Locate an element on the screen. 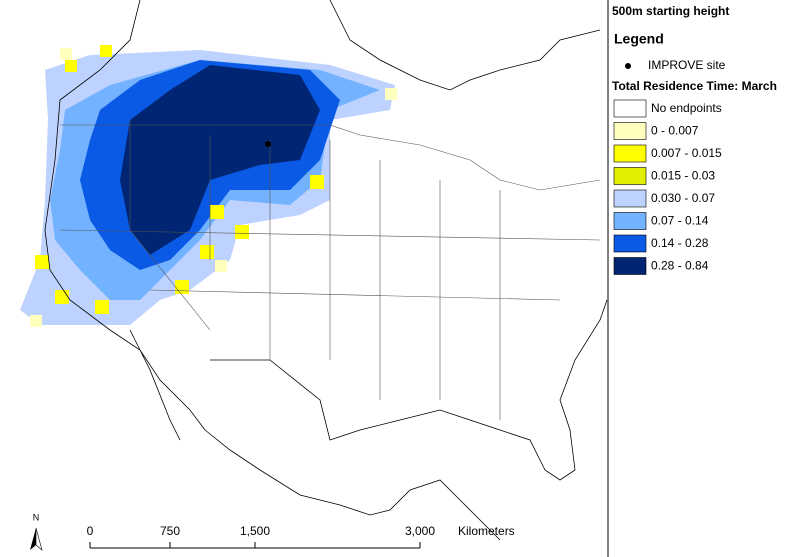  legend-label: 0.030 - 0.07 is located at coordinates (683, 198).